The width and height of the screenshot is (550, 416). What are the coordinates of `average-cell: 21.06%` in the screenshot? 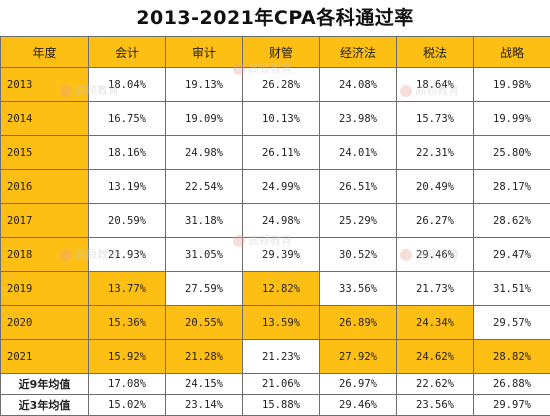 It's located at (281, 384).